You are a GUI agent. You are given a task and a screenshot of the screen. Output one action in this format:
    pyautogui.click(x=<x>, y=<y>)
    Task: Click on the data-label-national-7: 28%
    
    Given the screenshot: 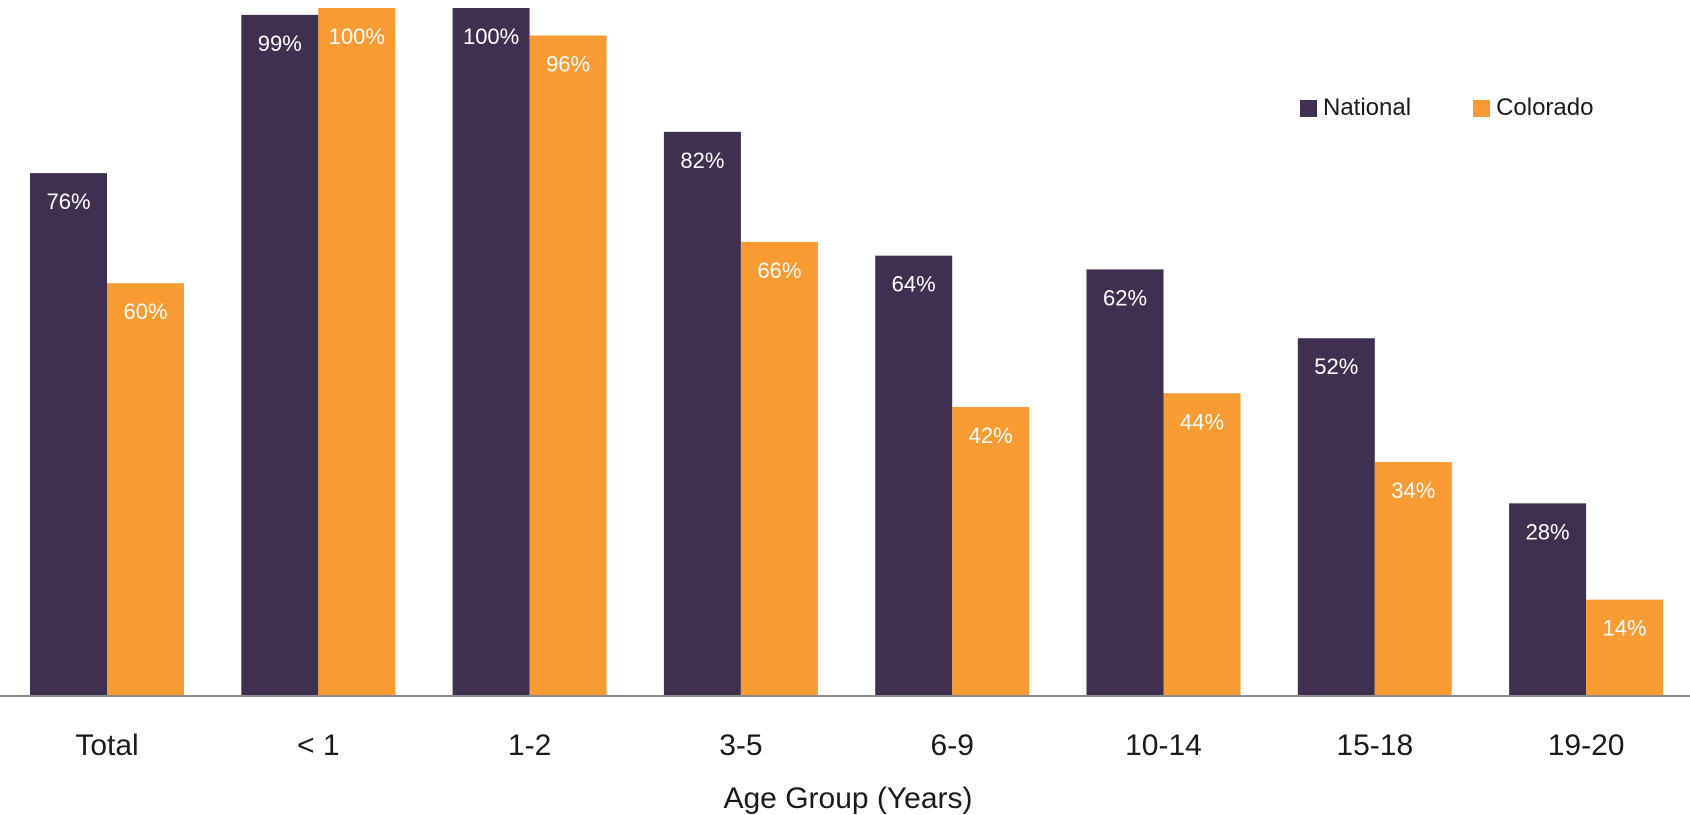 What is the action you would take?
    pyautogui.click(x=1548, y=531)
    